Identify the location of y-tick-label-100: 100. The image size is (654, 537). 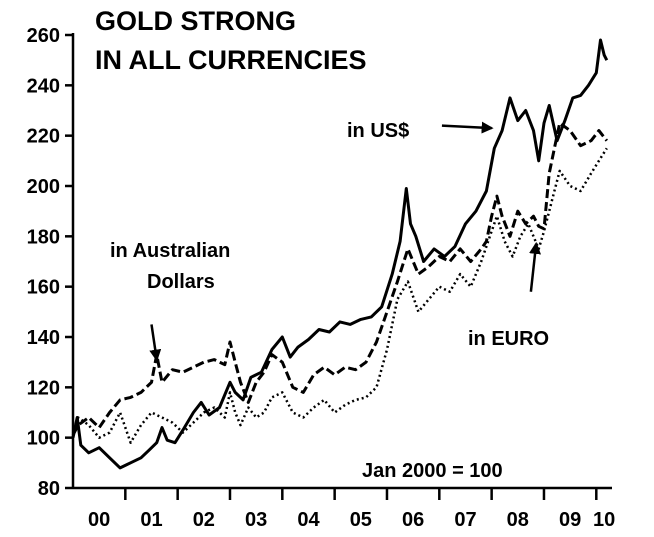
(43, 439).